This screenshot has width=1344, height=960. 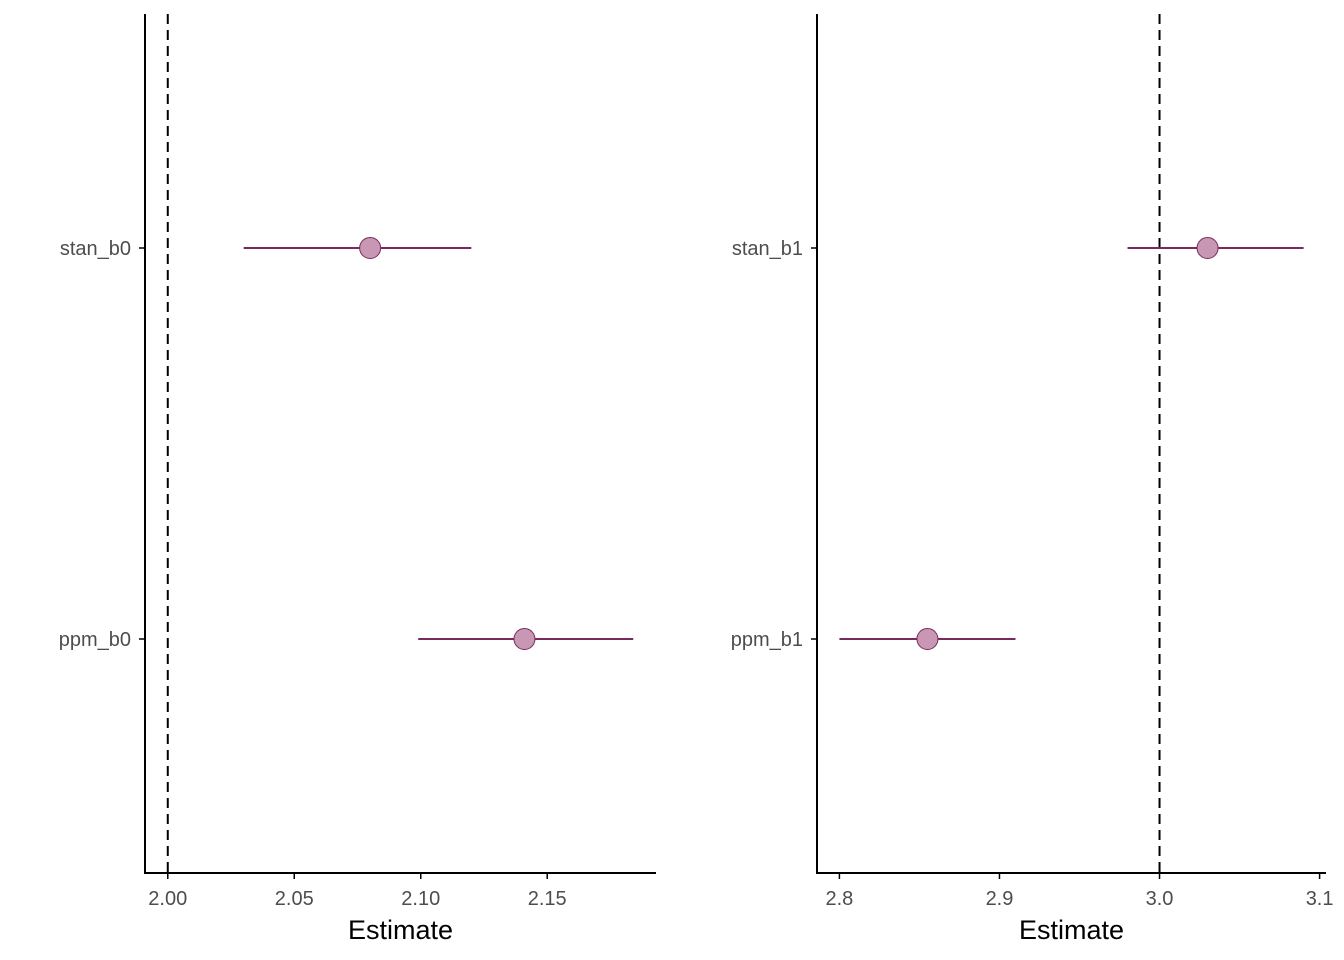 What do you see at coordinates (294, 899) in the screenshot?
I see `x-tick-label: 2.05` at bounding box center [294, 899].